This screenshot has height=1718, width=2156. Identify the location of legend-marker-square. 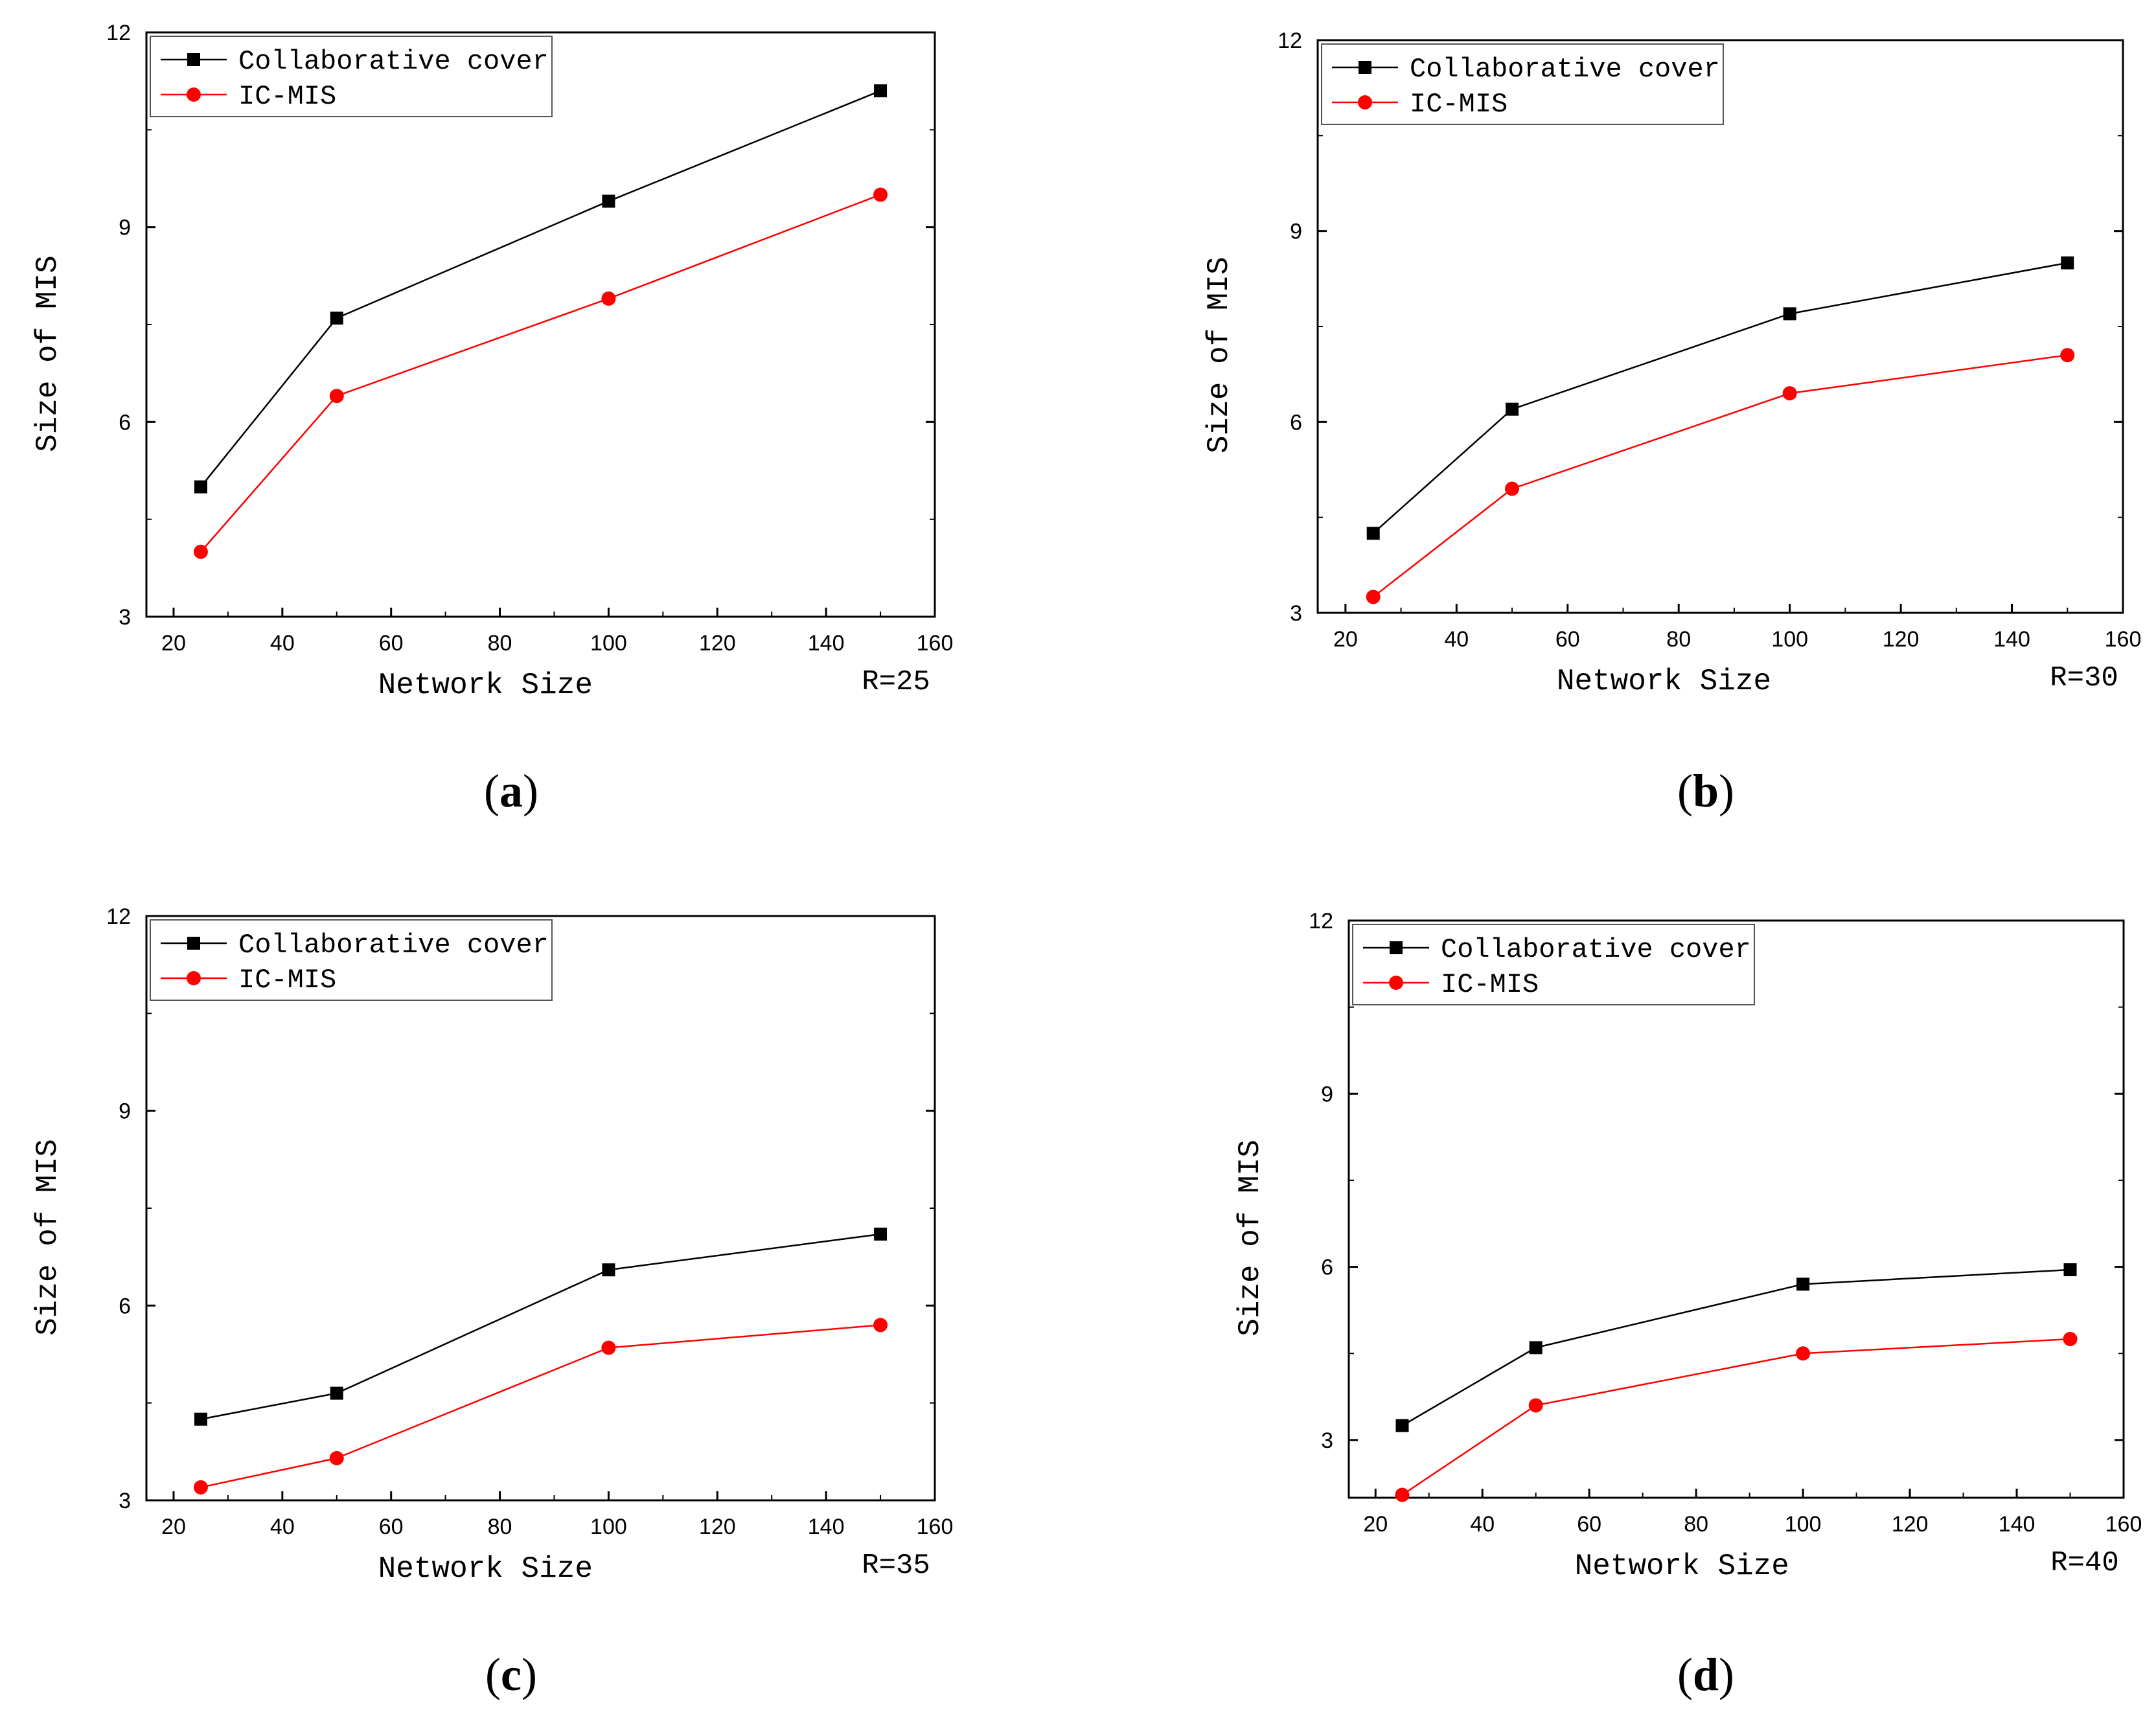
(193, 60).